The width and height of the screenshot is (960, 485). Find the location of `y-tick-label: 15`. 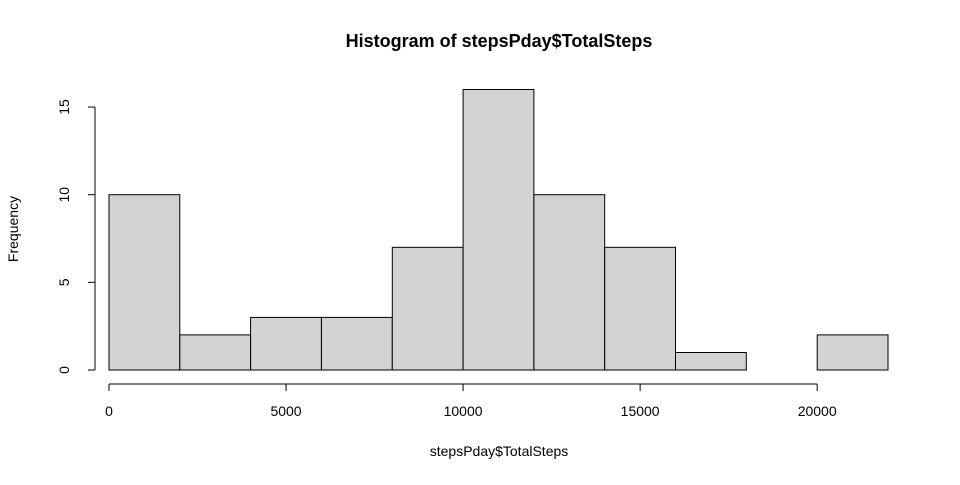

y-tick-label: 15 is located at coordinates (64, 107).